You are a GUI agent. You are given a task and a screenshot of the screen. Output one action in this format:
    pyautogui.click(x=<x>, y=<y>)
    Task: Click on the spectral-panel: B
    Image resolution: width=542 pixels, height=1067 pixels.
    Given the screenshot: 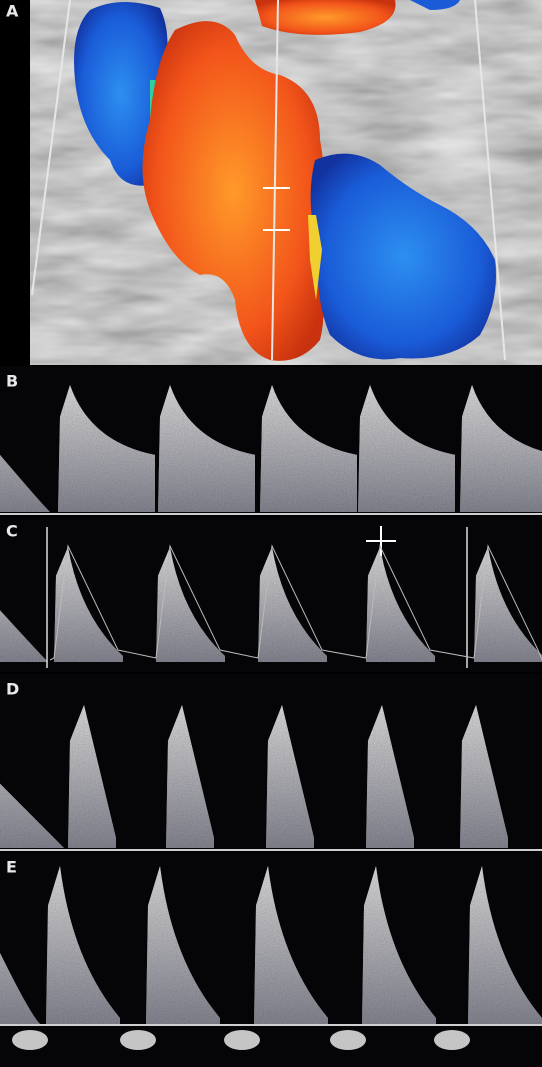 What is the action you would take?
    pyautogui.click(x=271, y=440)
    